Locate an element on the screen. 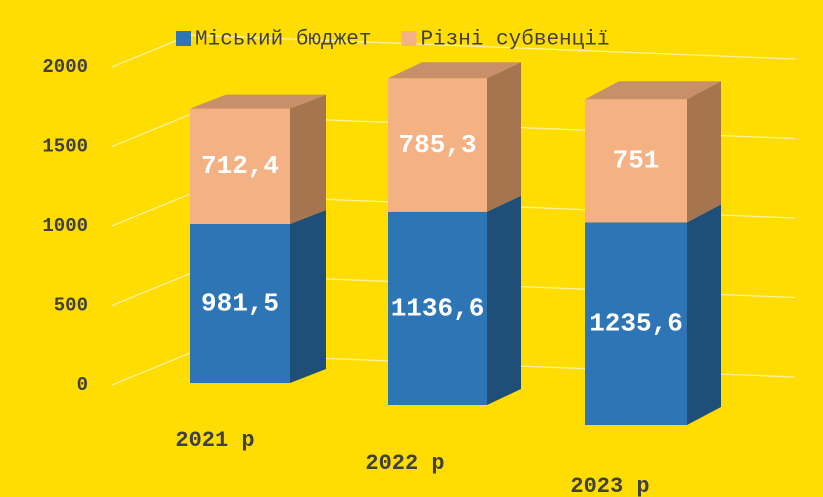  data-label: 785,3 is located at coordinates (437, 145).